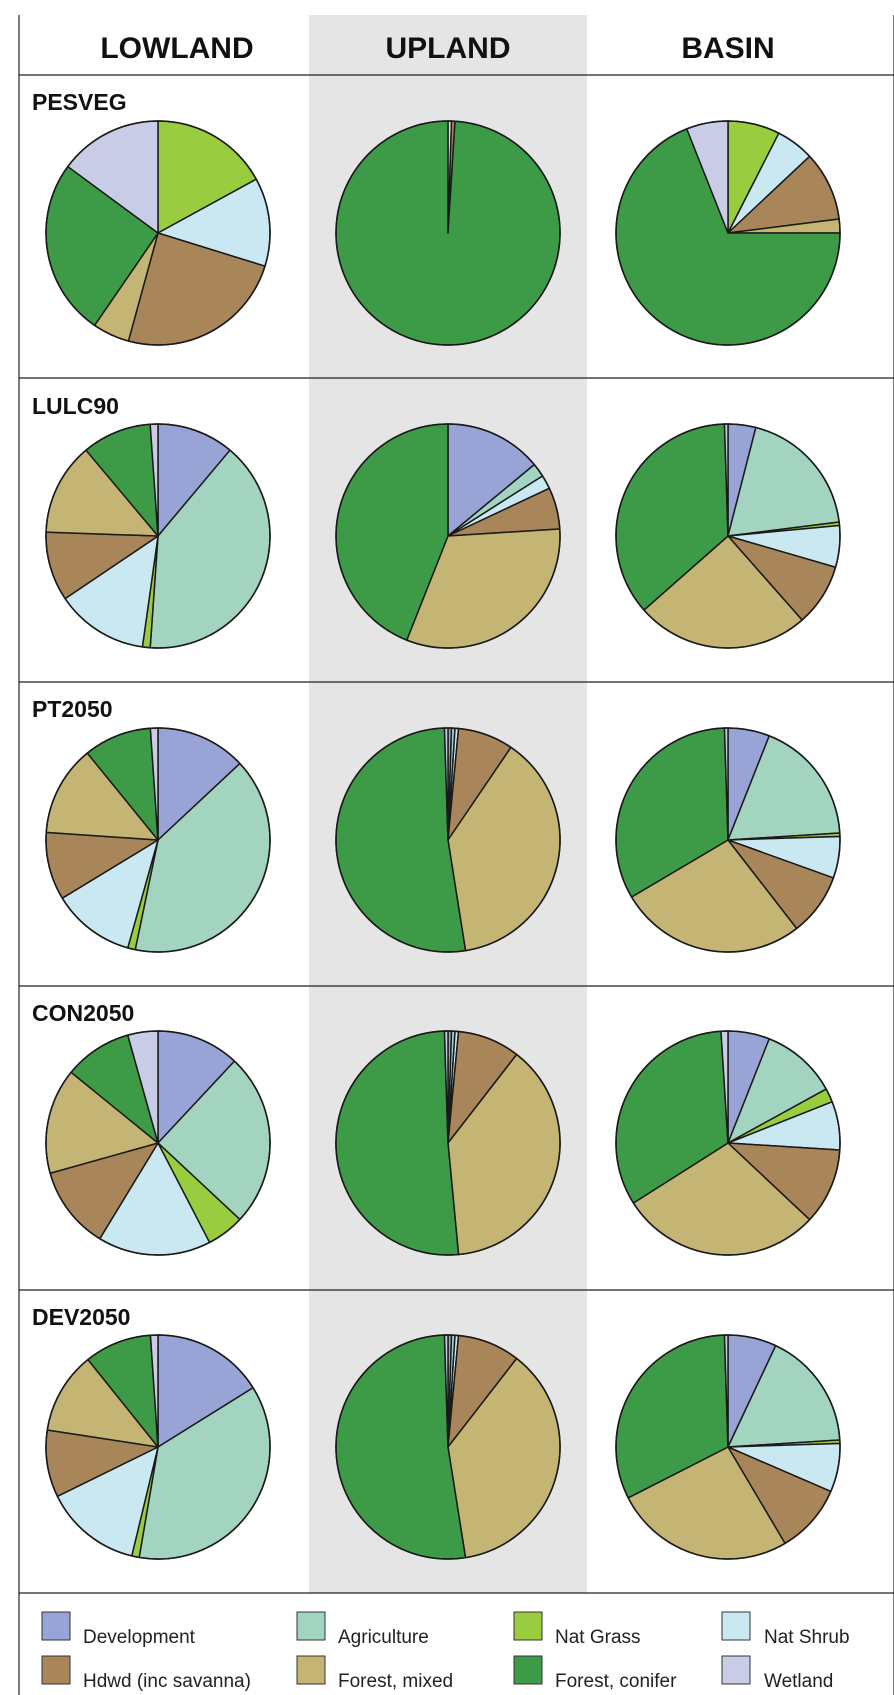 This screenshot has height=1695, width=894. Describe the element at coordinates (383, 1637) in the screenshot. I see `legend-label-agriculture: Agriculture` at that location.